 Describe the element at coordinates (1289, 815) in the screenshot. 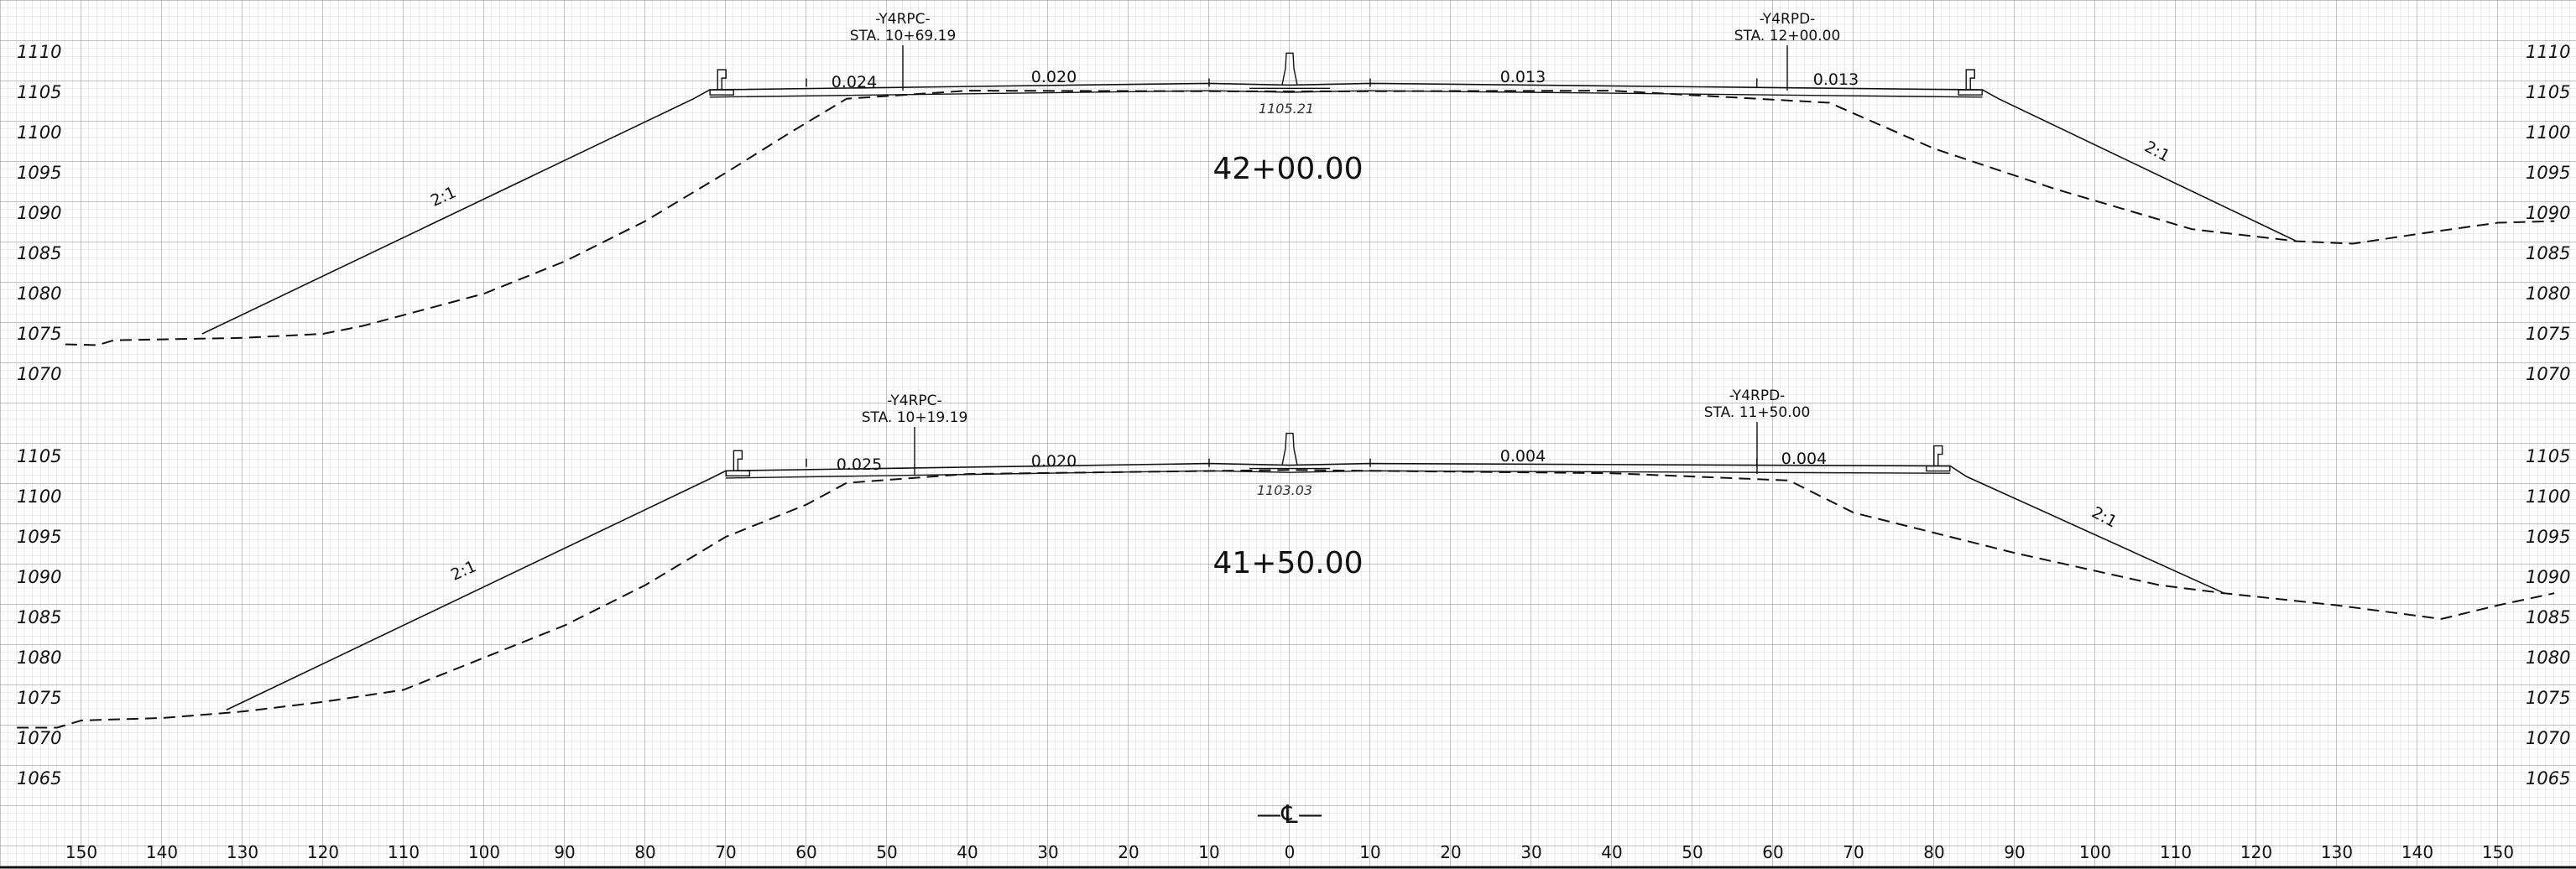

I see `centerline-symbol: —℄—` at that location.